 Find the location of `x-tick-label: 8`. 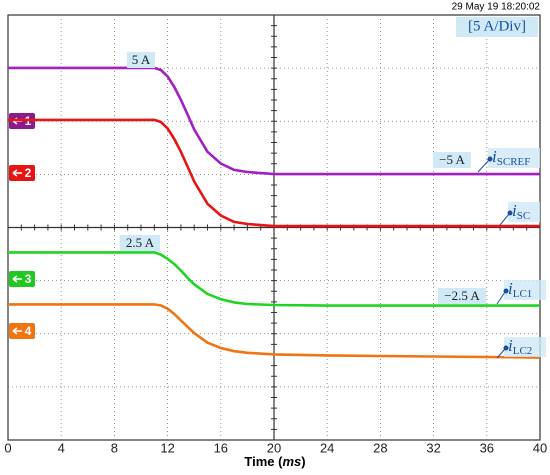

x-tick-label: 8 is located at coordinates (114, 447).